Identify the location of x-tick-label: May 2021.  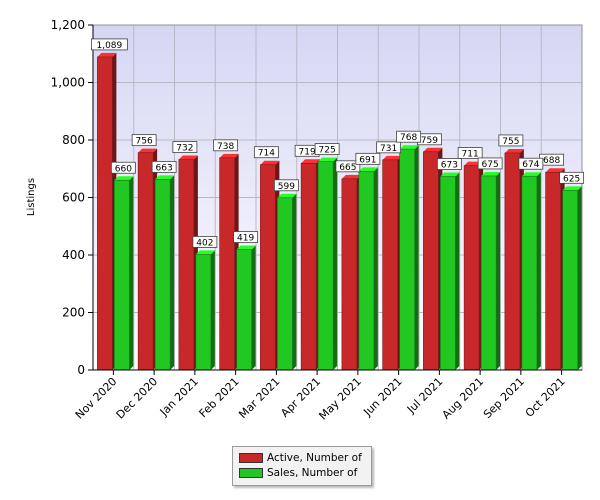
(340, 399).